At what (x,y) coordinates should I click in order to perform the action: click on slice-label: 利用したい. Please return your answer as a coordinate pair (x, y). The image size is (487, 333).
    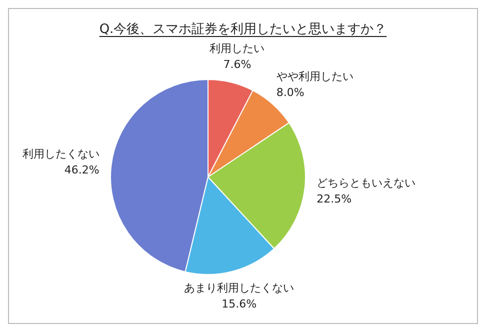
    Looking at the image, I should click on (237, 48).